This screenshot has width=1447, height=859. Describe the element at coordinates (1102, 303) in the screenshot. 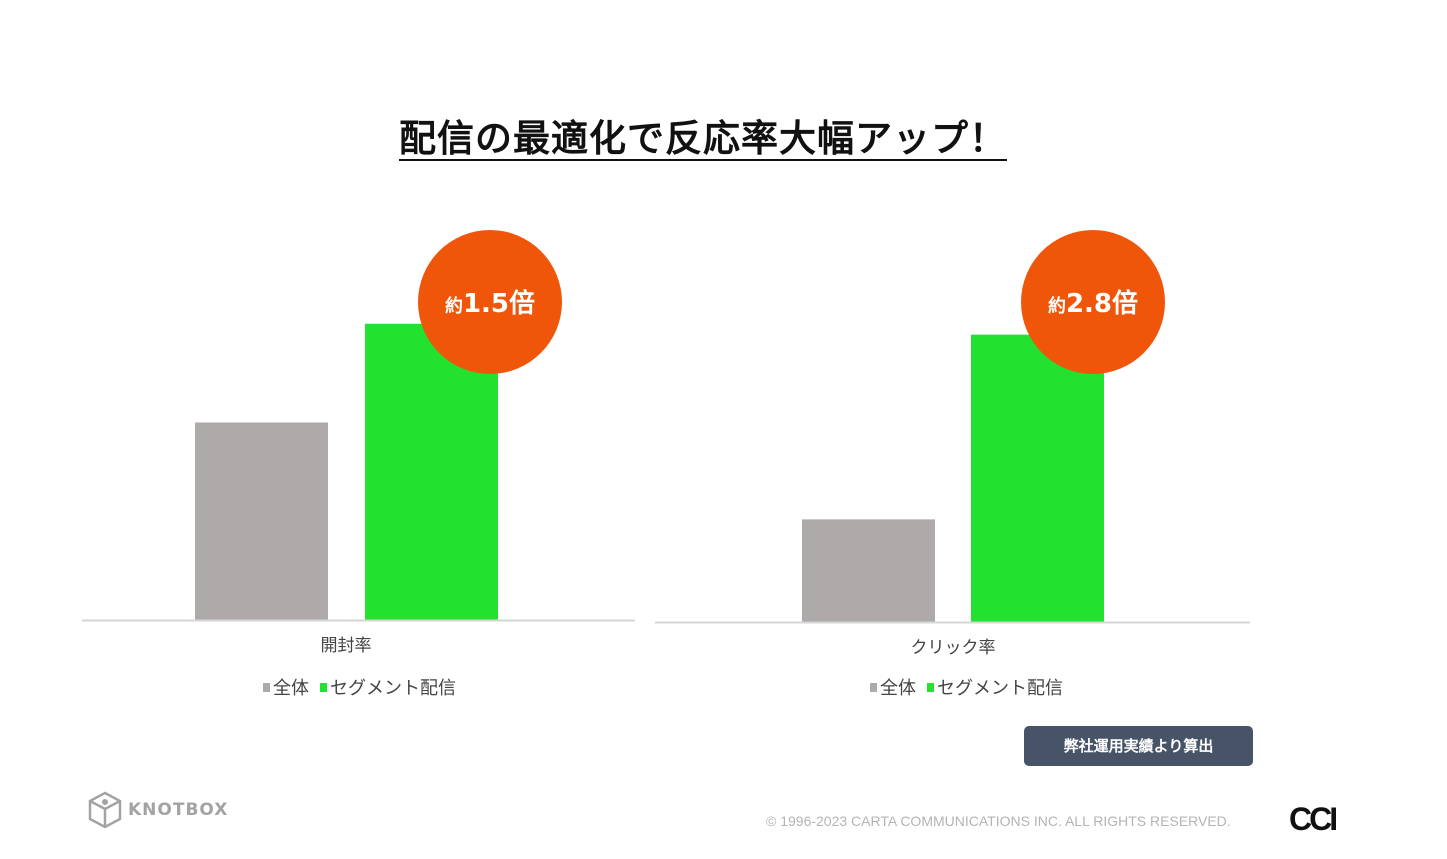

I see `multiplier-value: 2.8倍` at that location.